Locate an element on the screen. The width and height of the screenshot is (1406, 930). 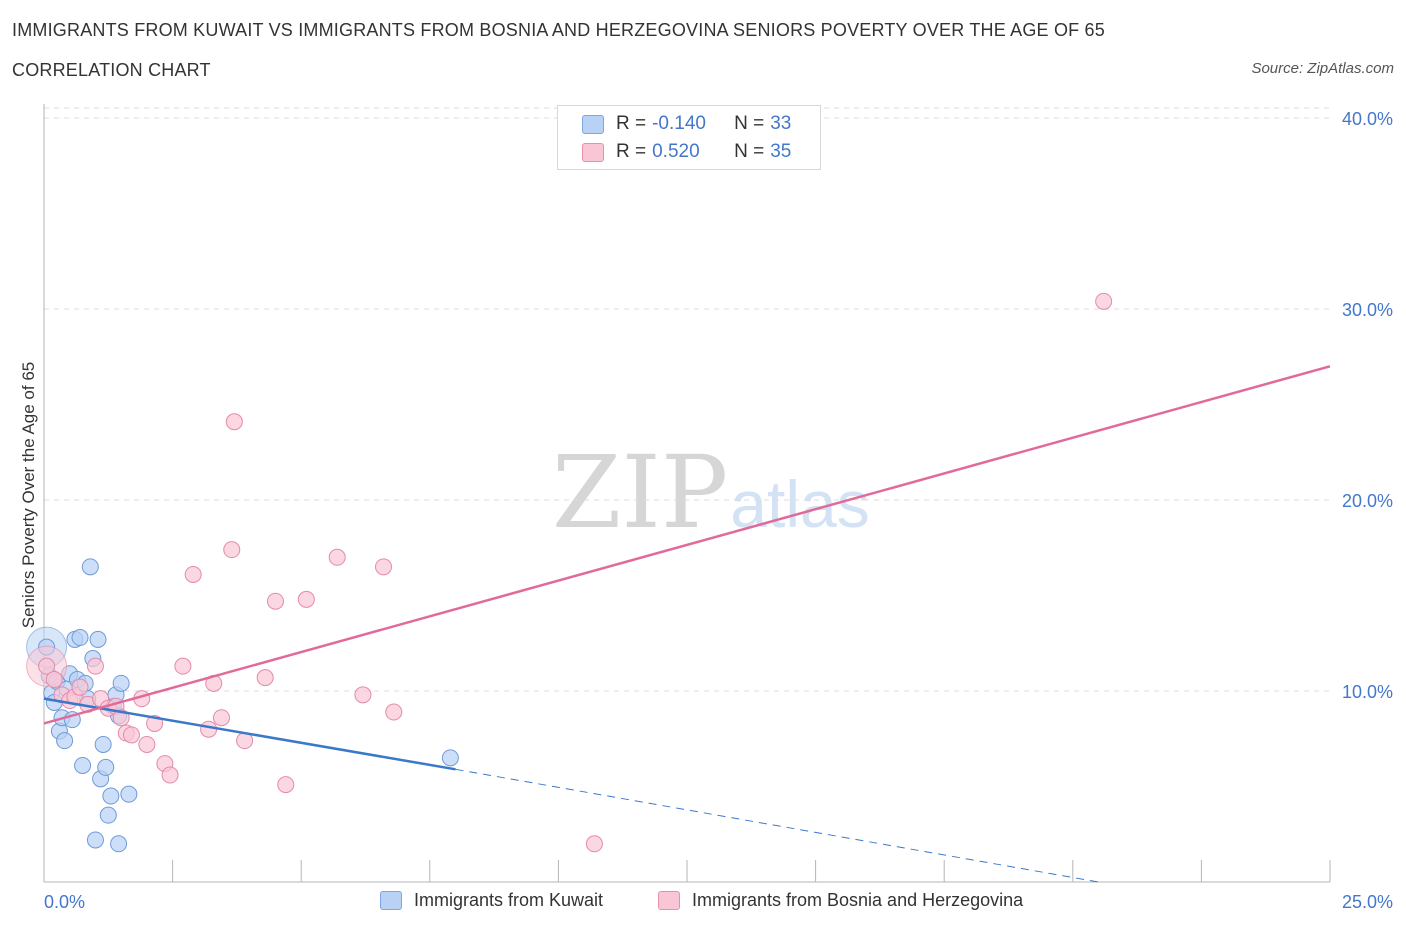
legend-row-kuwait: R = -0.140 N = 33 is located at coordinates (686, 124).